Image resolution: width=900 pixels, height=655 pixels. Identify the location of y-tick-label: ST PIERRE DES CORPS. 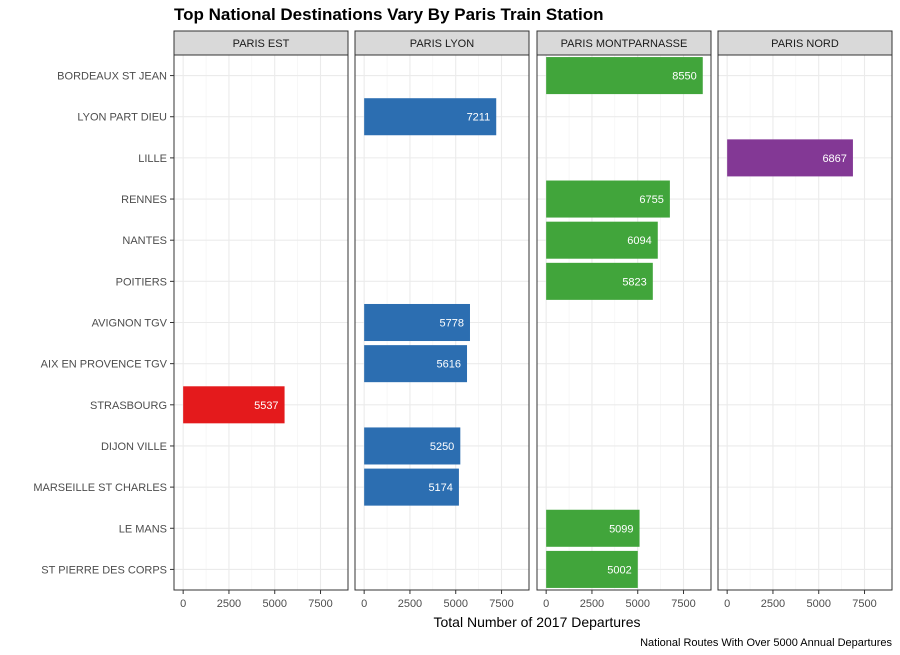
(104, 570).